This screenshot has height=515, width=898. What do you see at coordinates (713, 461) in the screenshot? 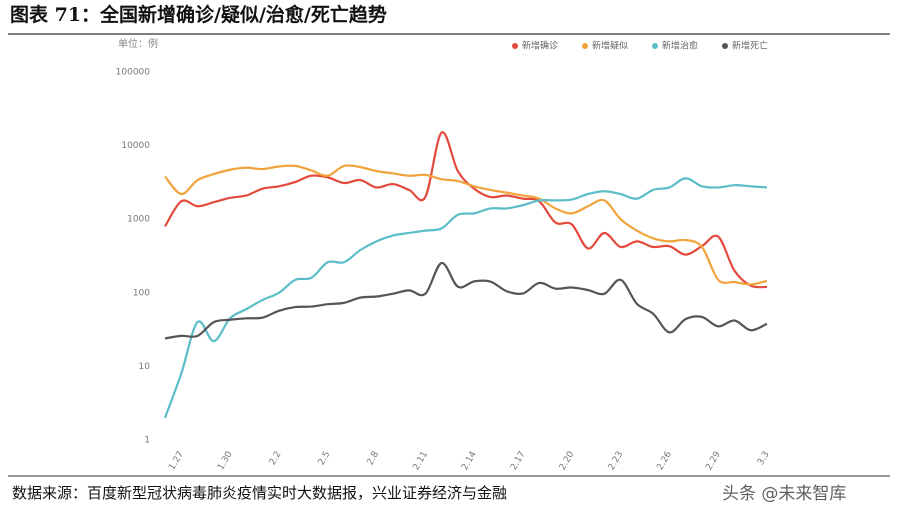
I see `x-tick-label: 2.29` at bounding box center [713, 461].